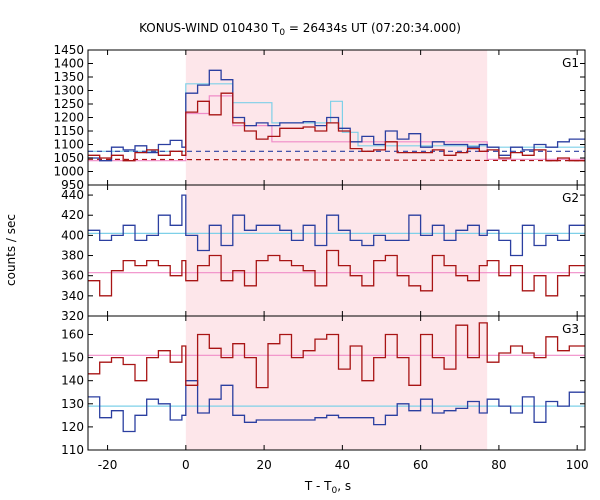  Describe the element at coordinates (72, 450) in the screenshot. I see `y-tick-label: 110` at that location.